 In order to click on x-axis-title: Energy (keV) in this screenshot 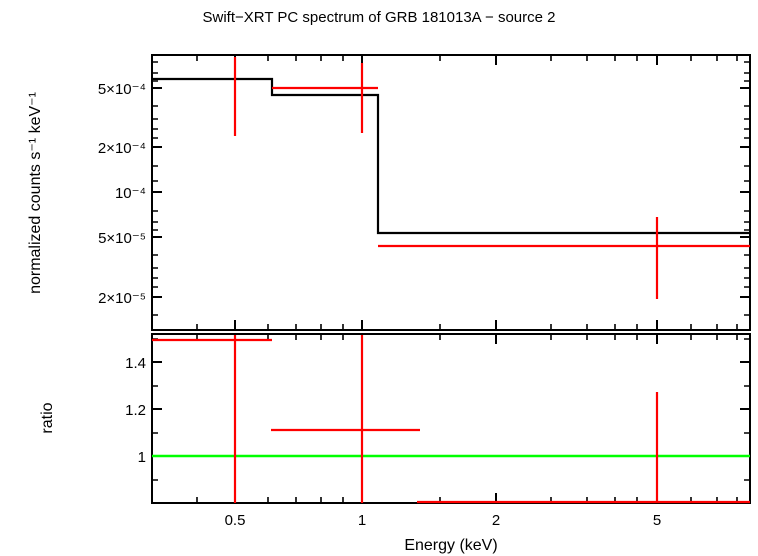, I will do `click(450, 545)`.